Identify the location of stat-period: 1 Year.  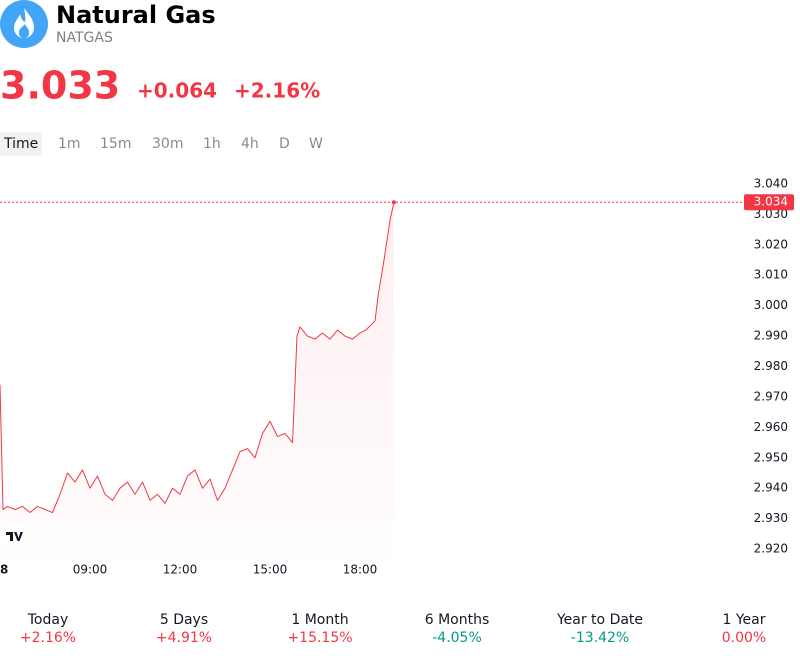
(744, 620).